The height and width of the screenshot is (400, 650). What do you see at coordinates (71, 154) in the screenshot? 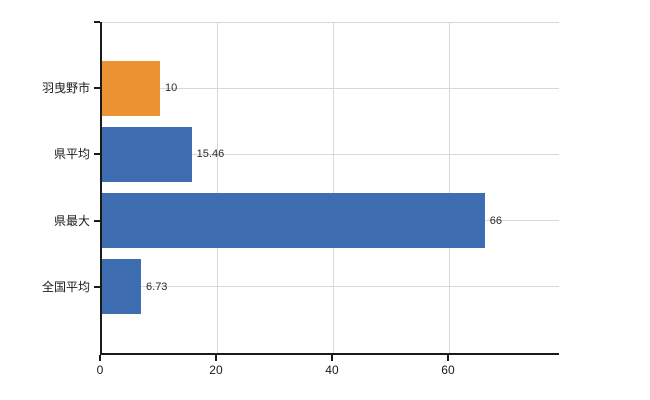
I see `category-label: 県平均` at bounding box center [71, 154].